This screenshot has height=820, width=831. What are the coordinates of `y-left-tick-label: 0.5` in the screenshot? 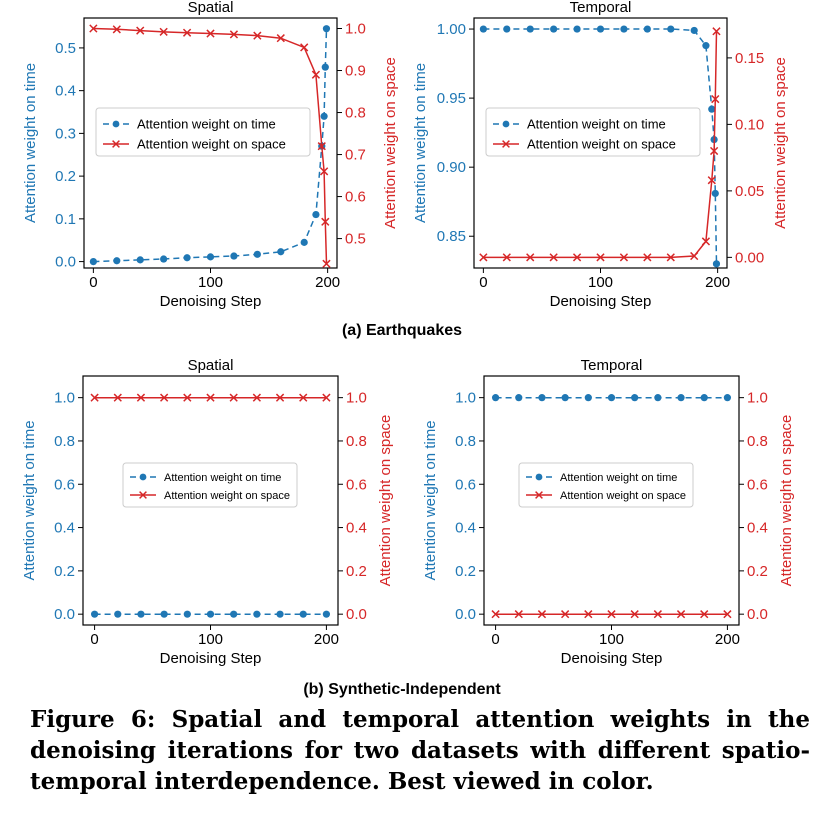 It's located at (65, 48).